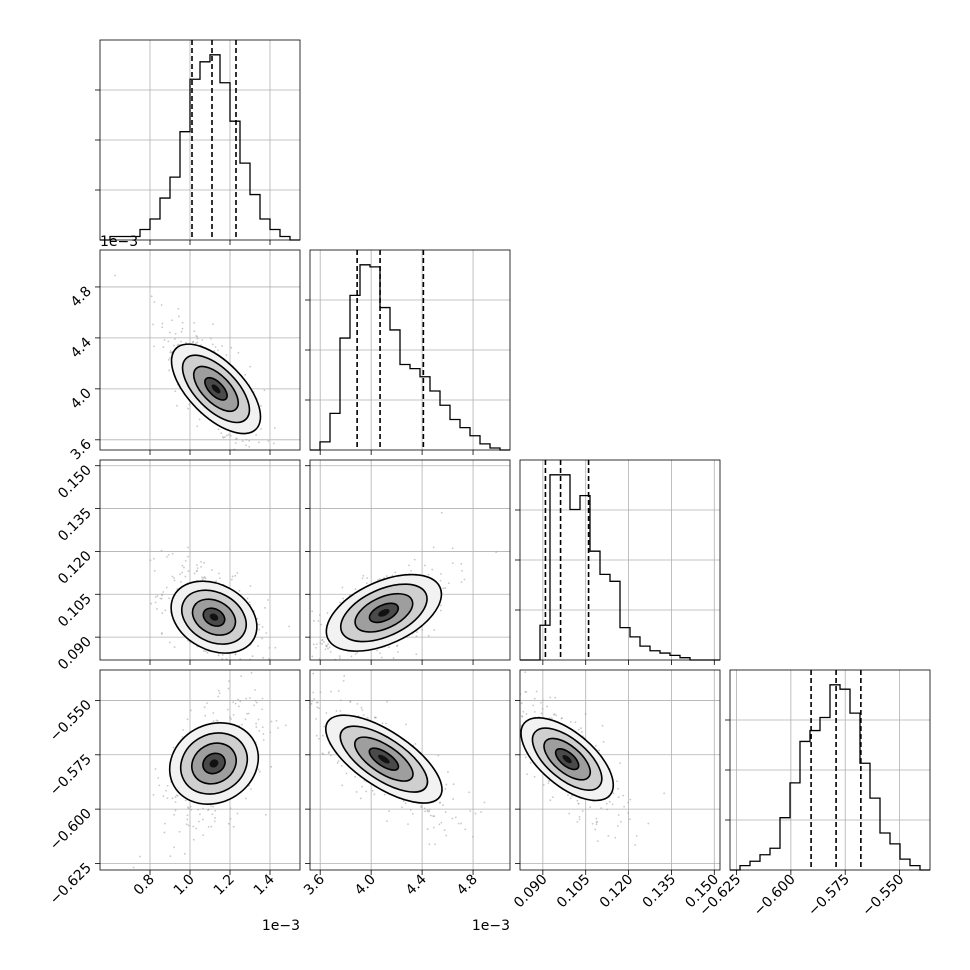 This screenshot has height=970, width=970. What do you see at coordinates (410, 350) in the screenshot?
I see `panel-frame` at bounding box center [410, 350].